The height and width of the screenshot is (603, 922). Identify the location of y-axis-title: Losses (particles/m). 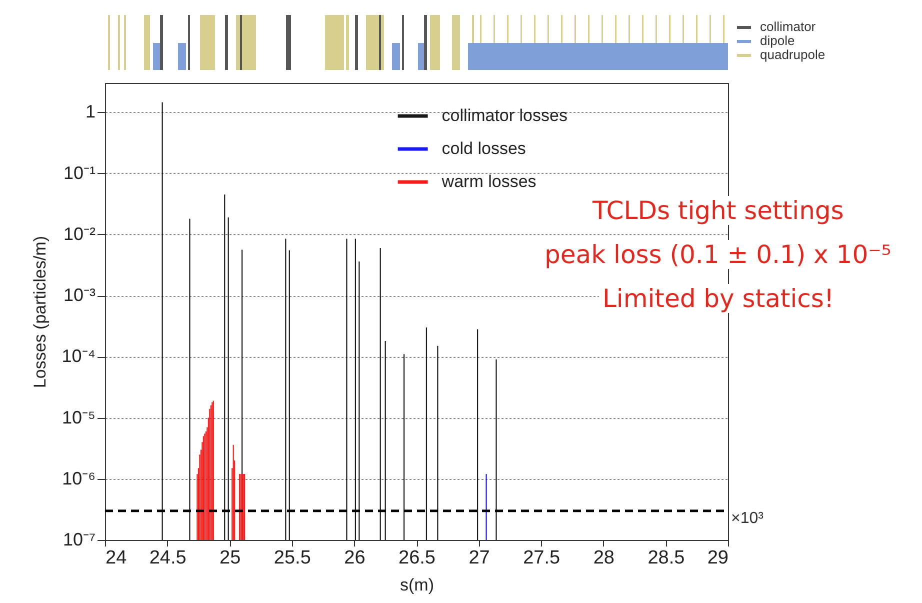
(40, 312).